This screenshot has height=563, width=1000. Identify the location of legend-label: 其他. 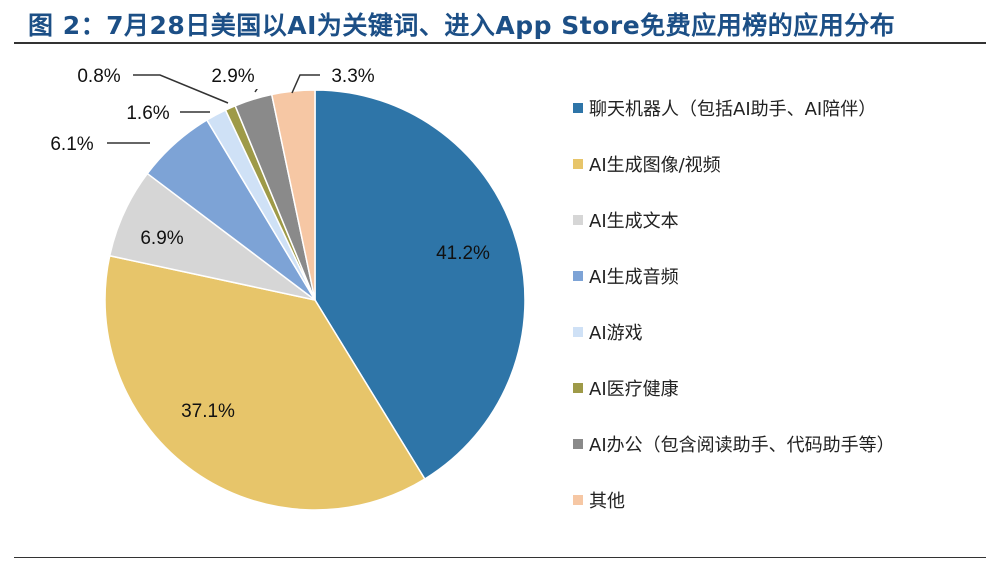
(607, 501).